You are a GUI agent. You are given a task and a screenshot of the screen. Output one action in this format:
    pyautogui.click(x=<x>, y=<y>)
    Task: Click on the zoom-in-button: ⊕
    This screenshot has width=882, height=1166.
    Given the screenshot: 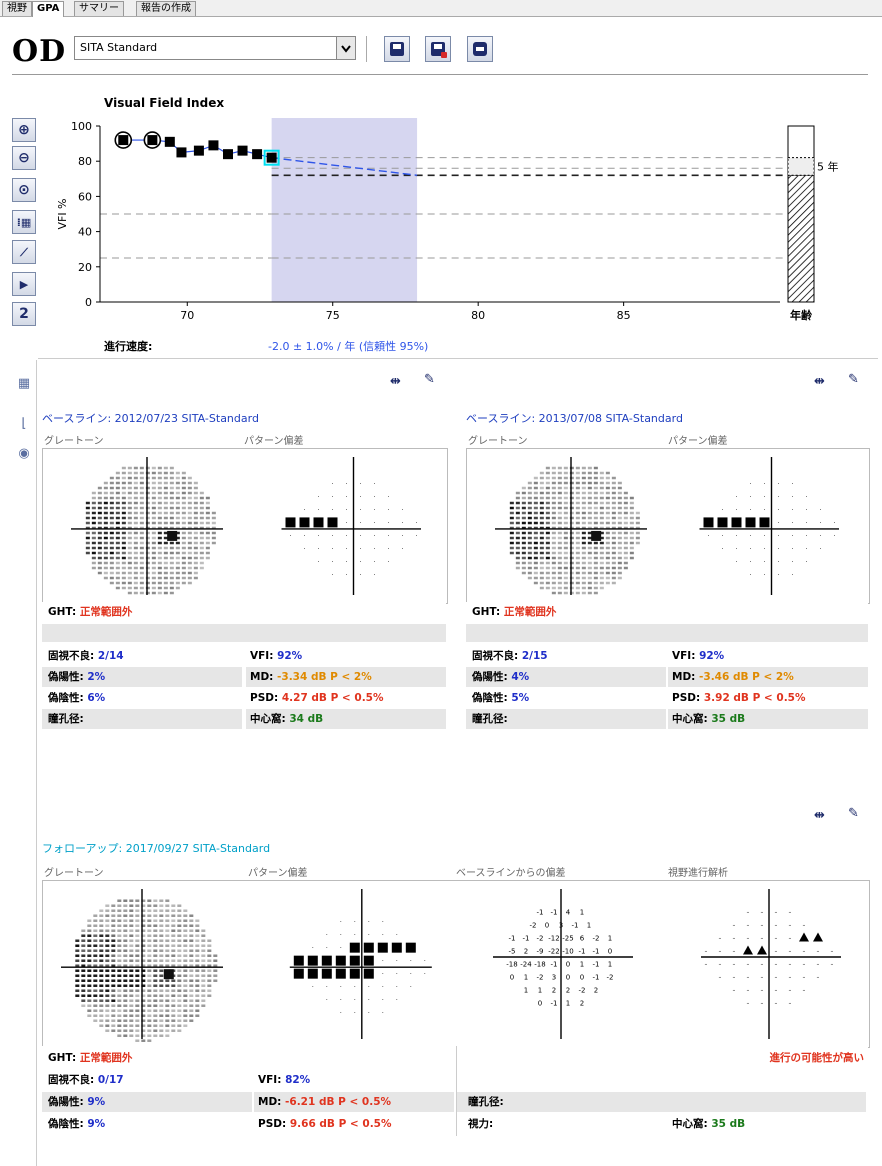 What is the action you would take?
    pyautogui.click(x=24, y=130)
    